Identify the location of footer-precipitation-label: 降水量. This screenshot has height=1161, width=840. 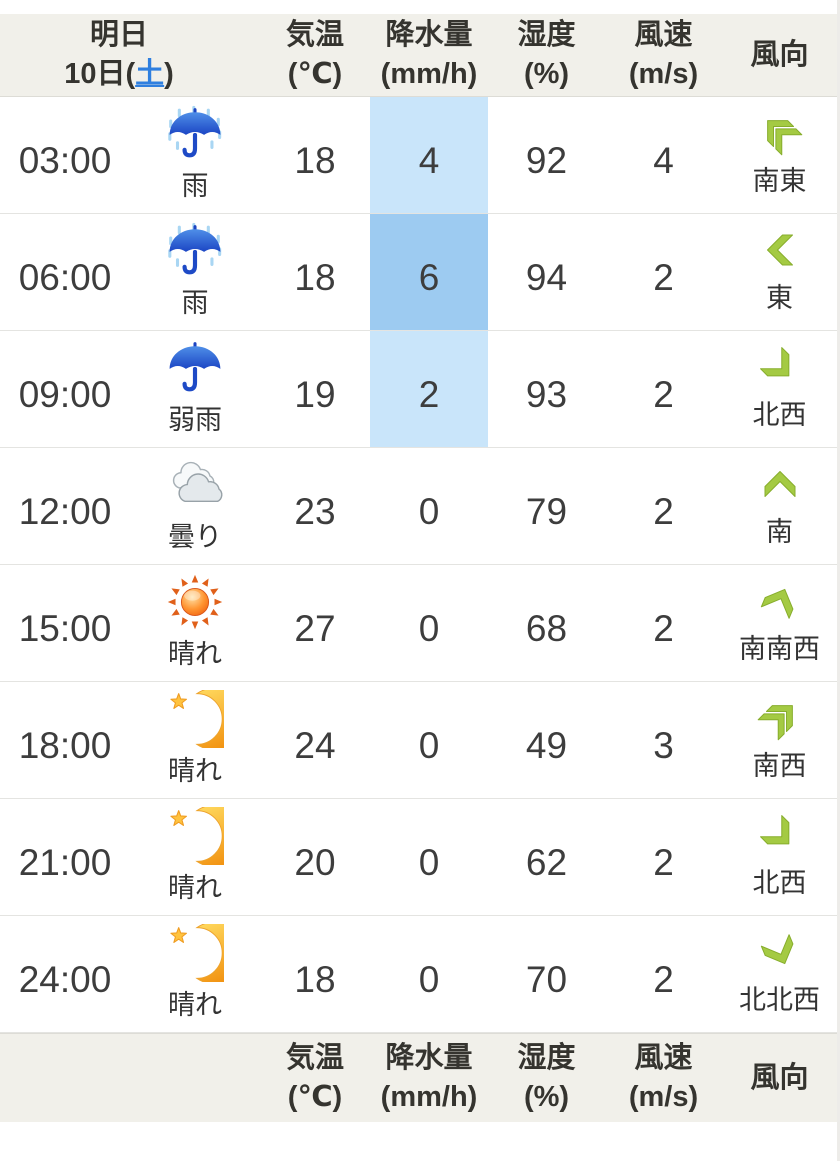
(429, 1058).